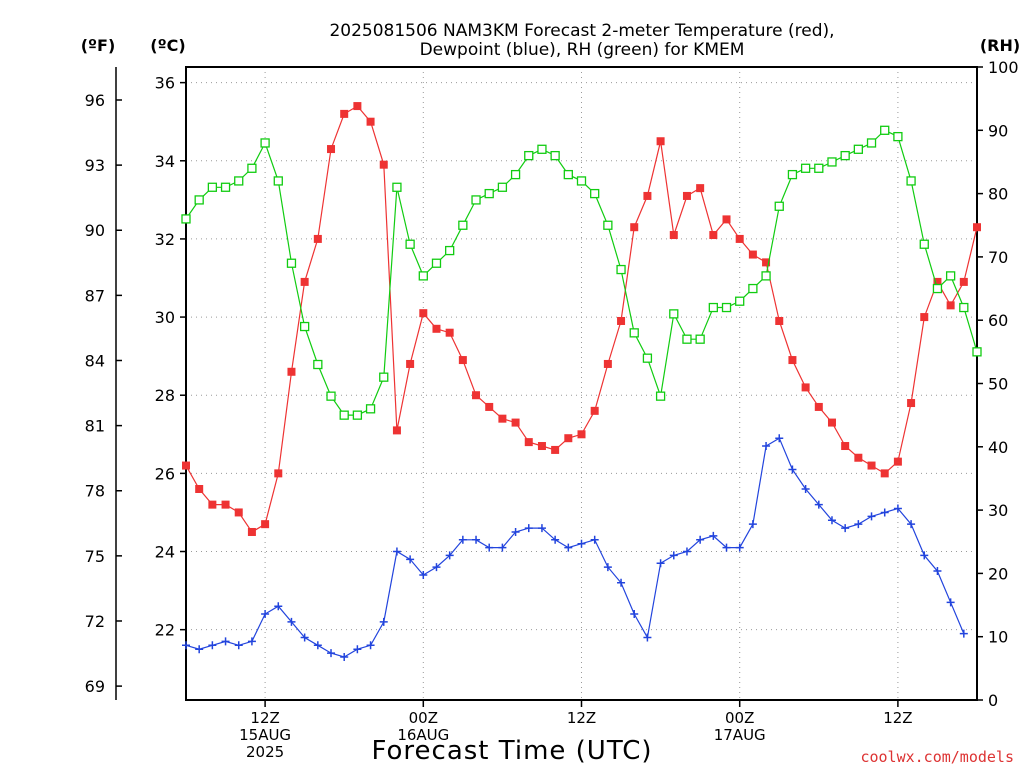  I want to click on fahrenheit-tick-label: 84, so click(95, 360).